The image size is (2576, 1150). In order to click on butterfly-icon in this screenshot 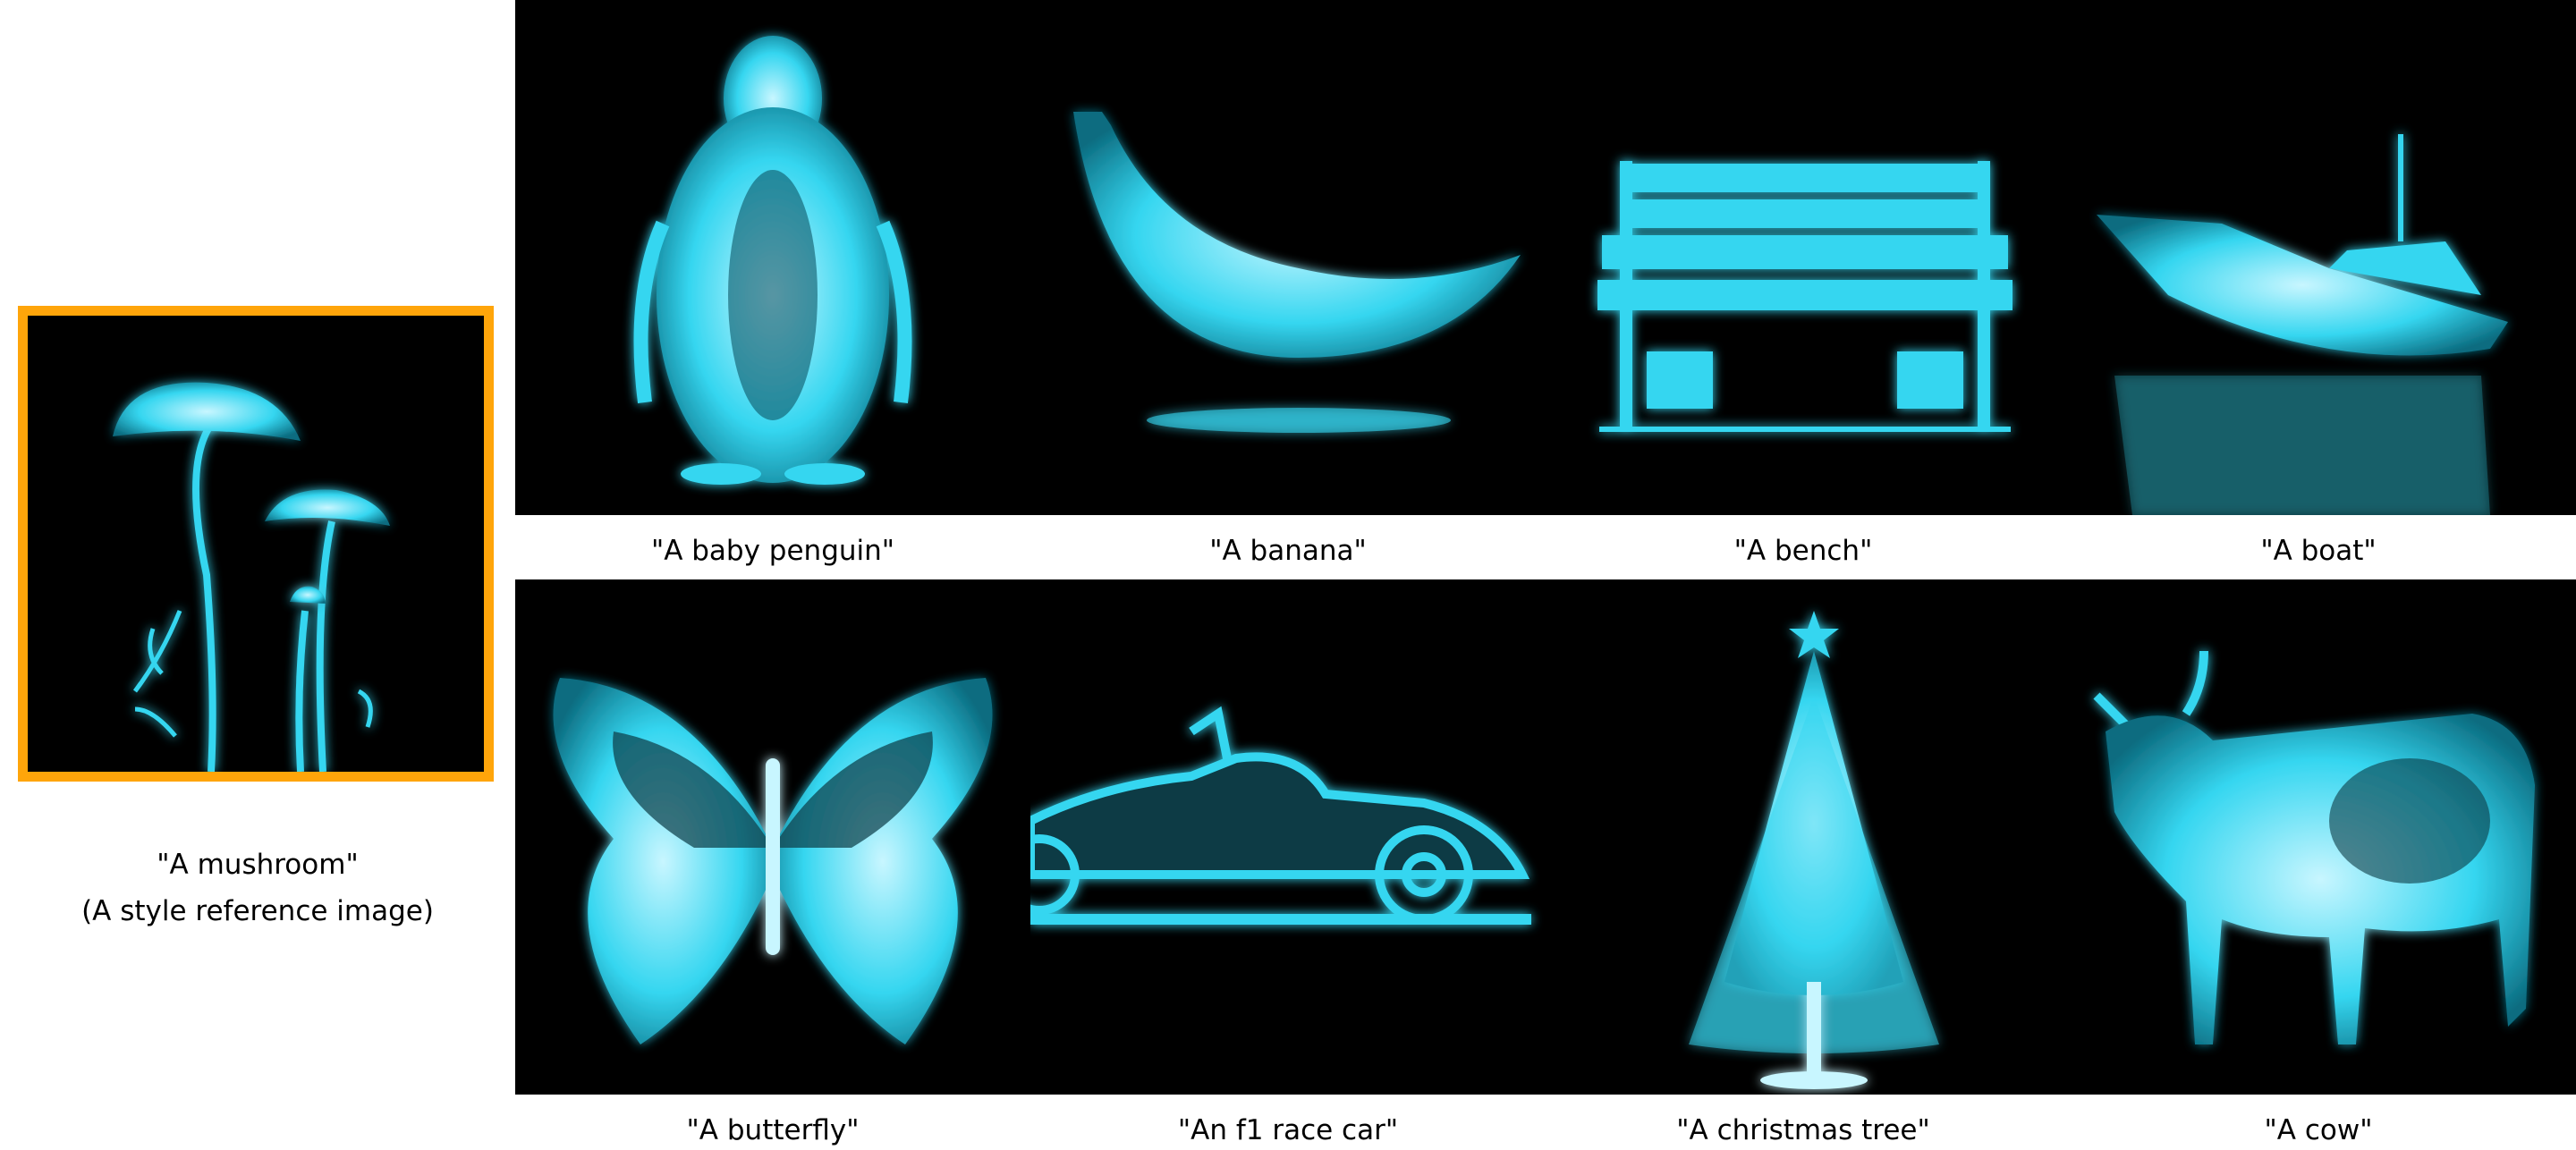, I will do `click(773, 861)`.